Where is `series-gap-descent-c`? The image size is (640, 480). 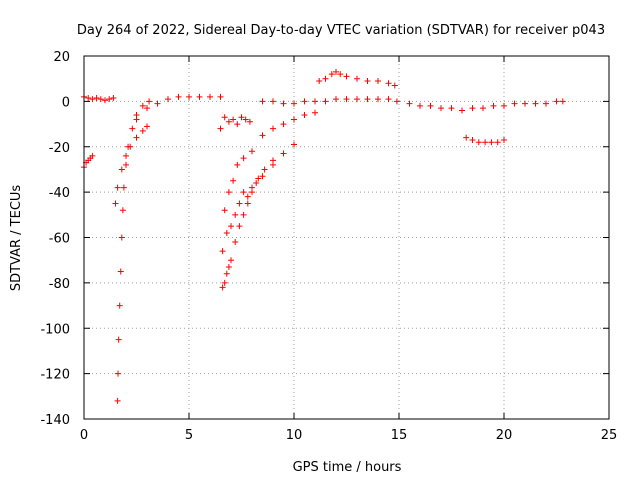 series-gap-descent-c is located at coordinates (269, 161).